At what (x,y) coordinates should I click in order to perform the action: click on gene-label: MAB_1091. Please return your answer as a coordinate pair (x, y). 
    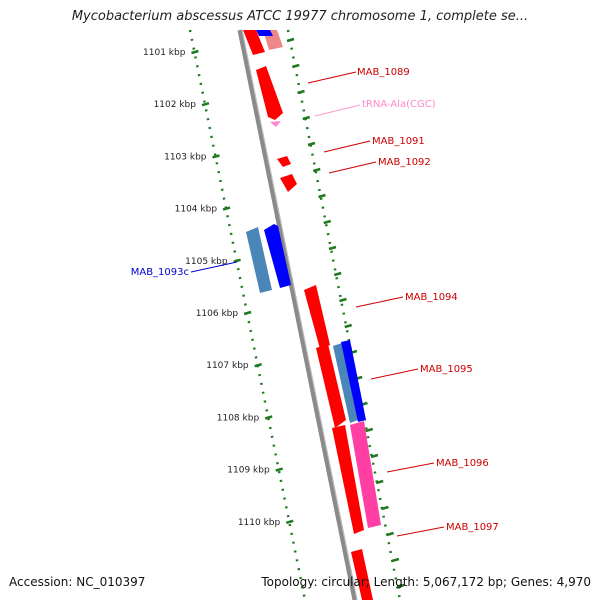
    Looking at the image, I should click on (398, 141).